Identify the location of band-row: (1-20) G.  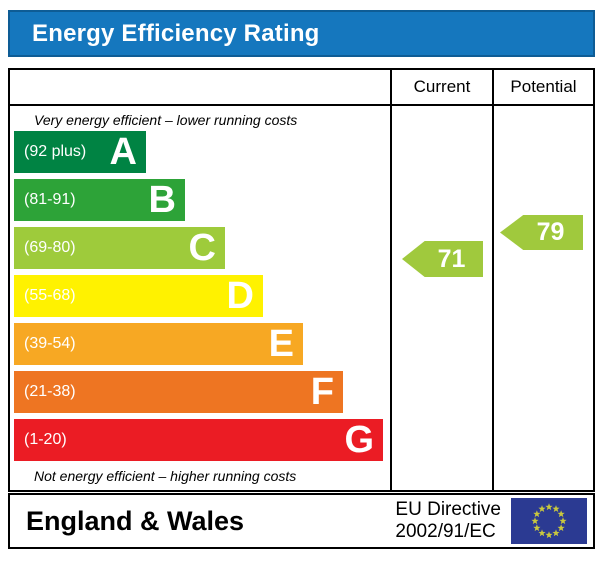
(198, 440).